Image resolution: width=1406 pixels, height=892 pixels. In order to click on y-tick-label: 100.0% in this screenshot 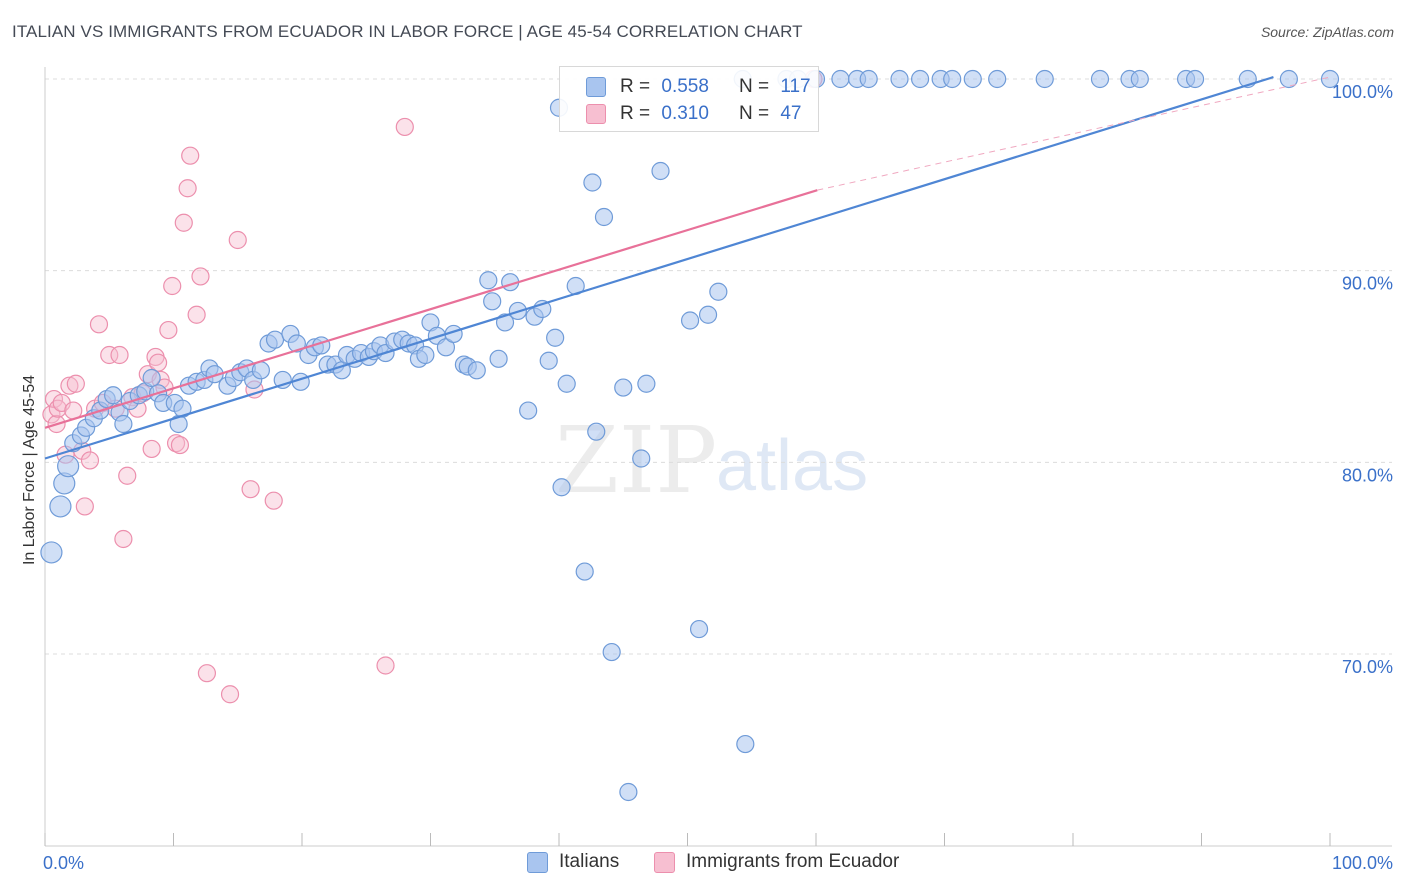, I will do `click(1362, 92)`.